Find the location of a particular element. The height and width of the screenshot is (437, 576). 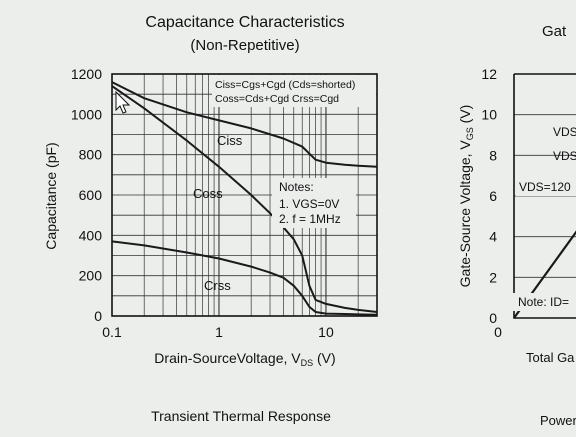

cursor-arrow-icon is located at coordinates (123, 102).